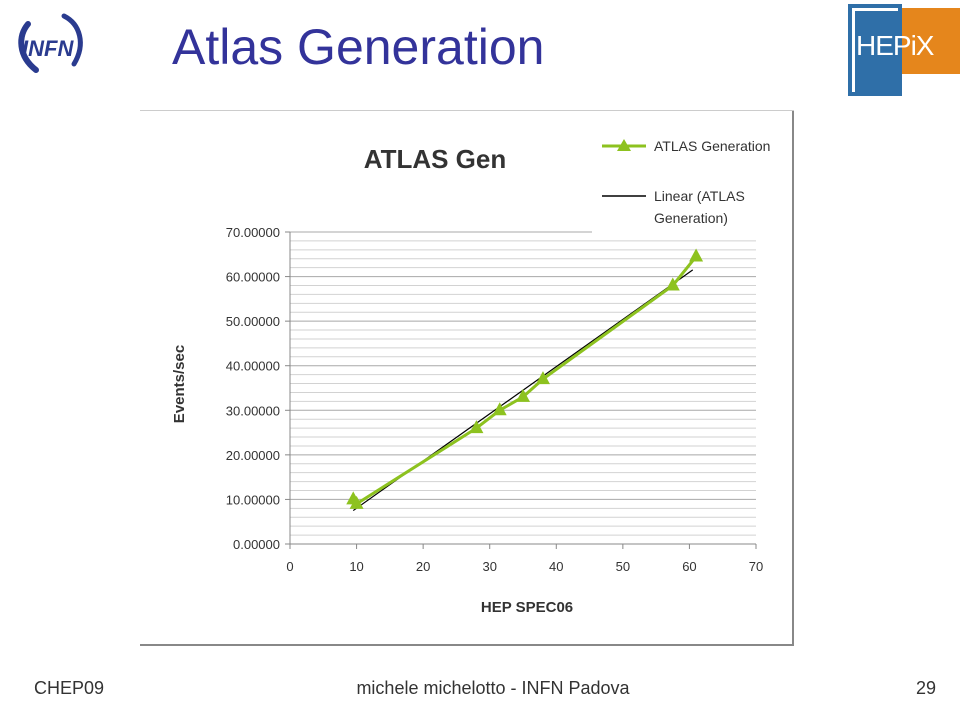  I want to click on footer-page-number: 29, so click(926, 688).